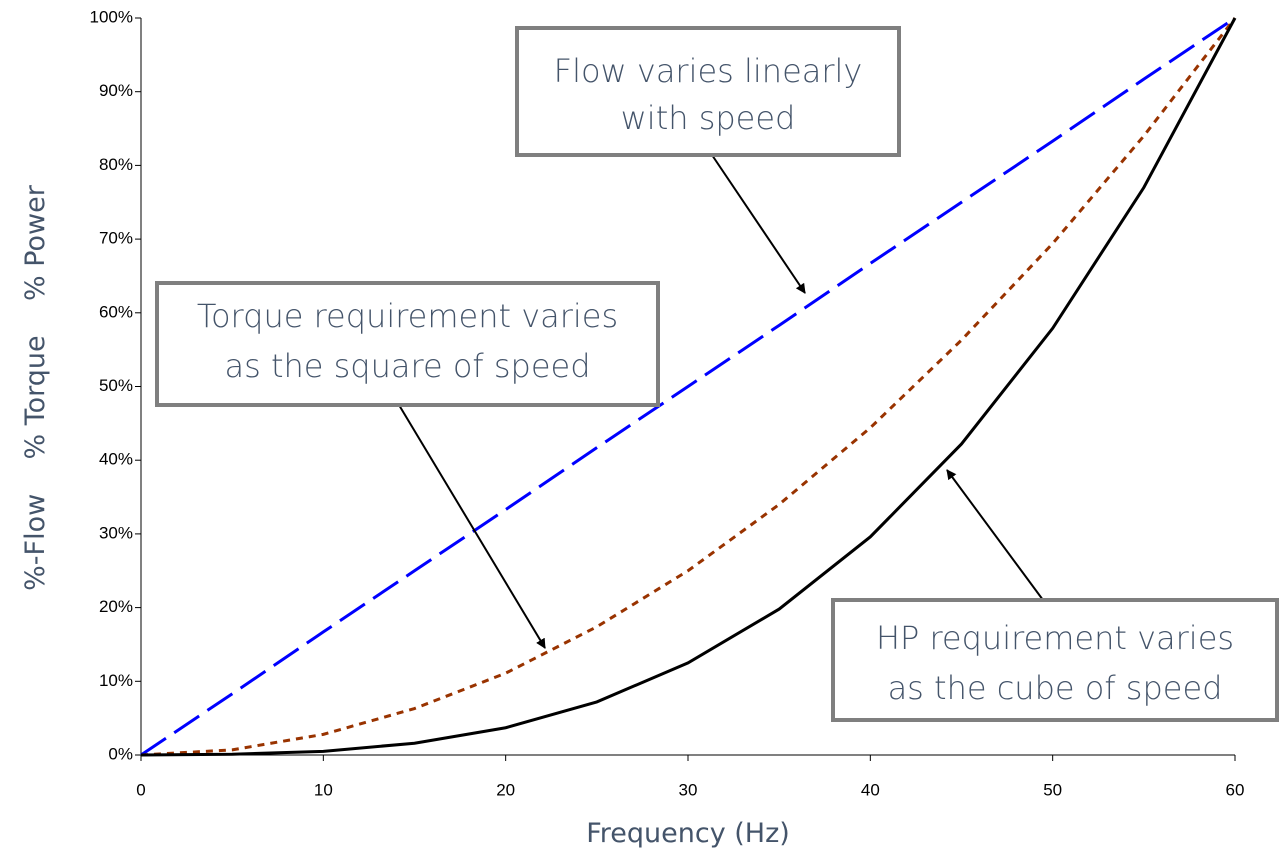 The height and width of the screenshot is (856, 1281). I want to click on annotation-text: HP requirement varies, so click(1055, 638).